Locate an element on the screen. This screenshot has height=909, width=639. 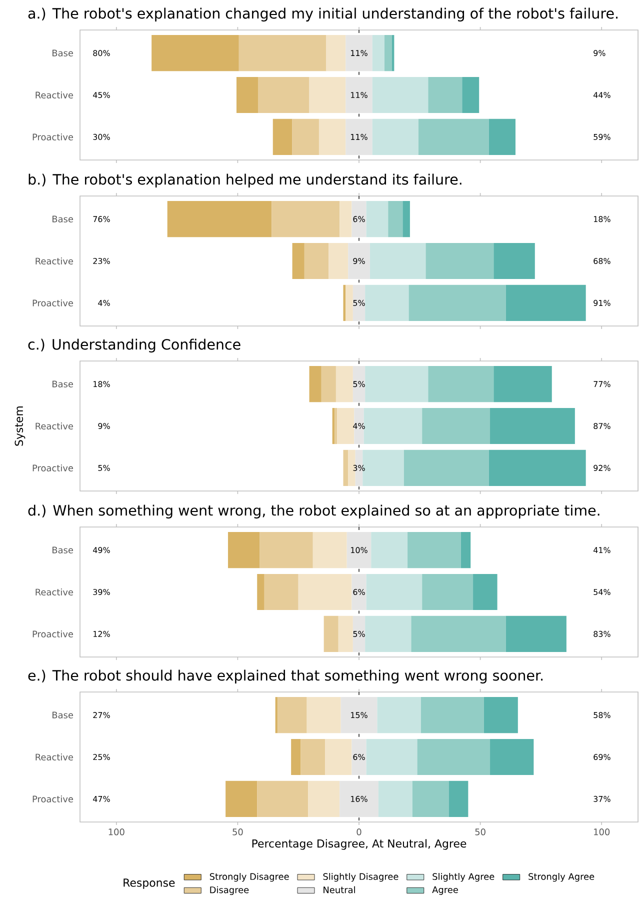
y-axis-title: System is located at coordinates (20, 426).